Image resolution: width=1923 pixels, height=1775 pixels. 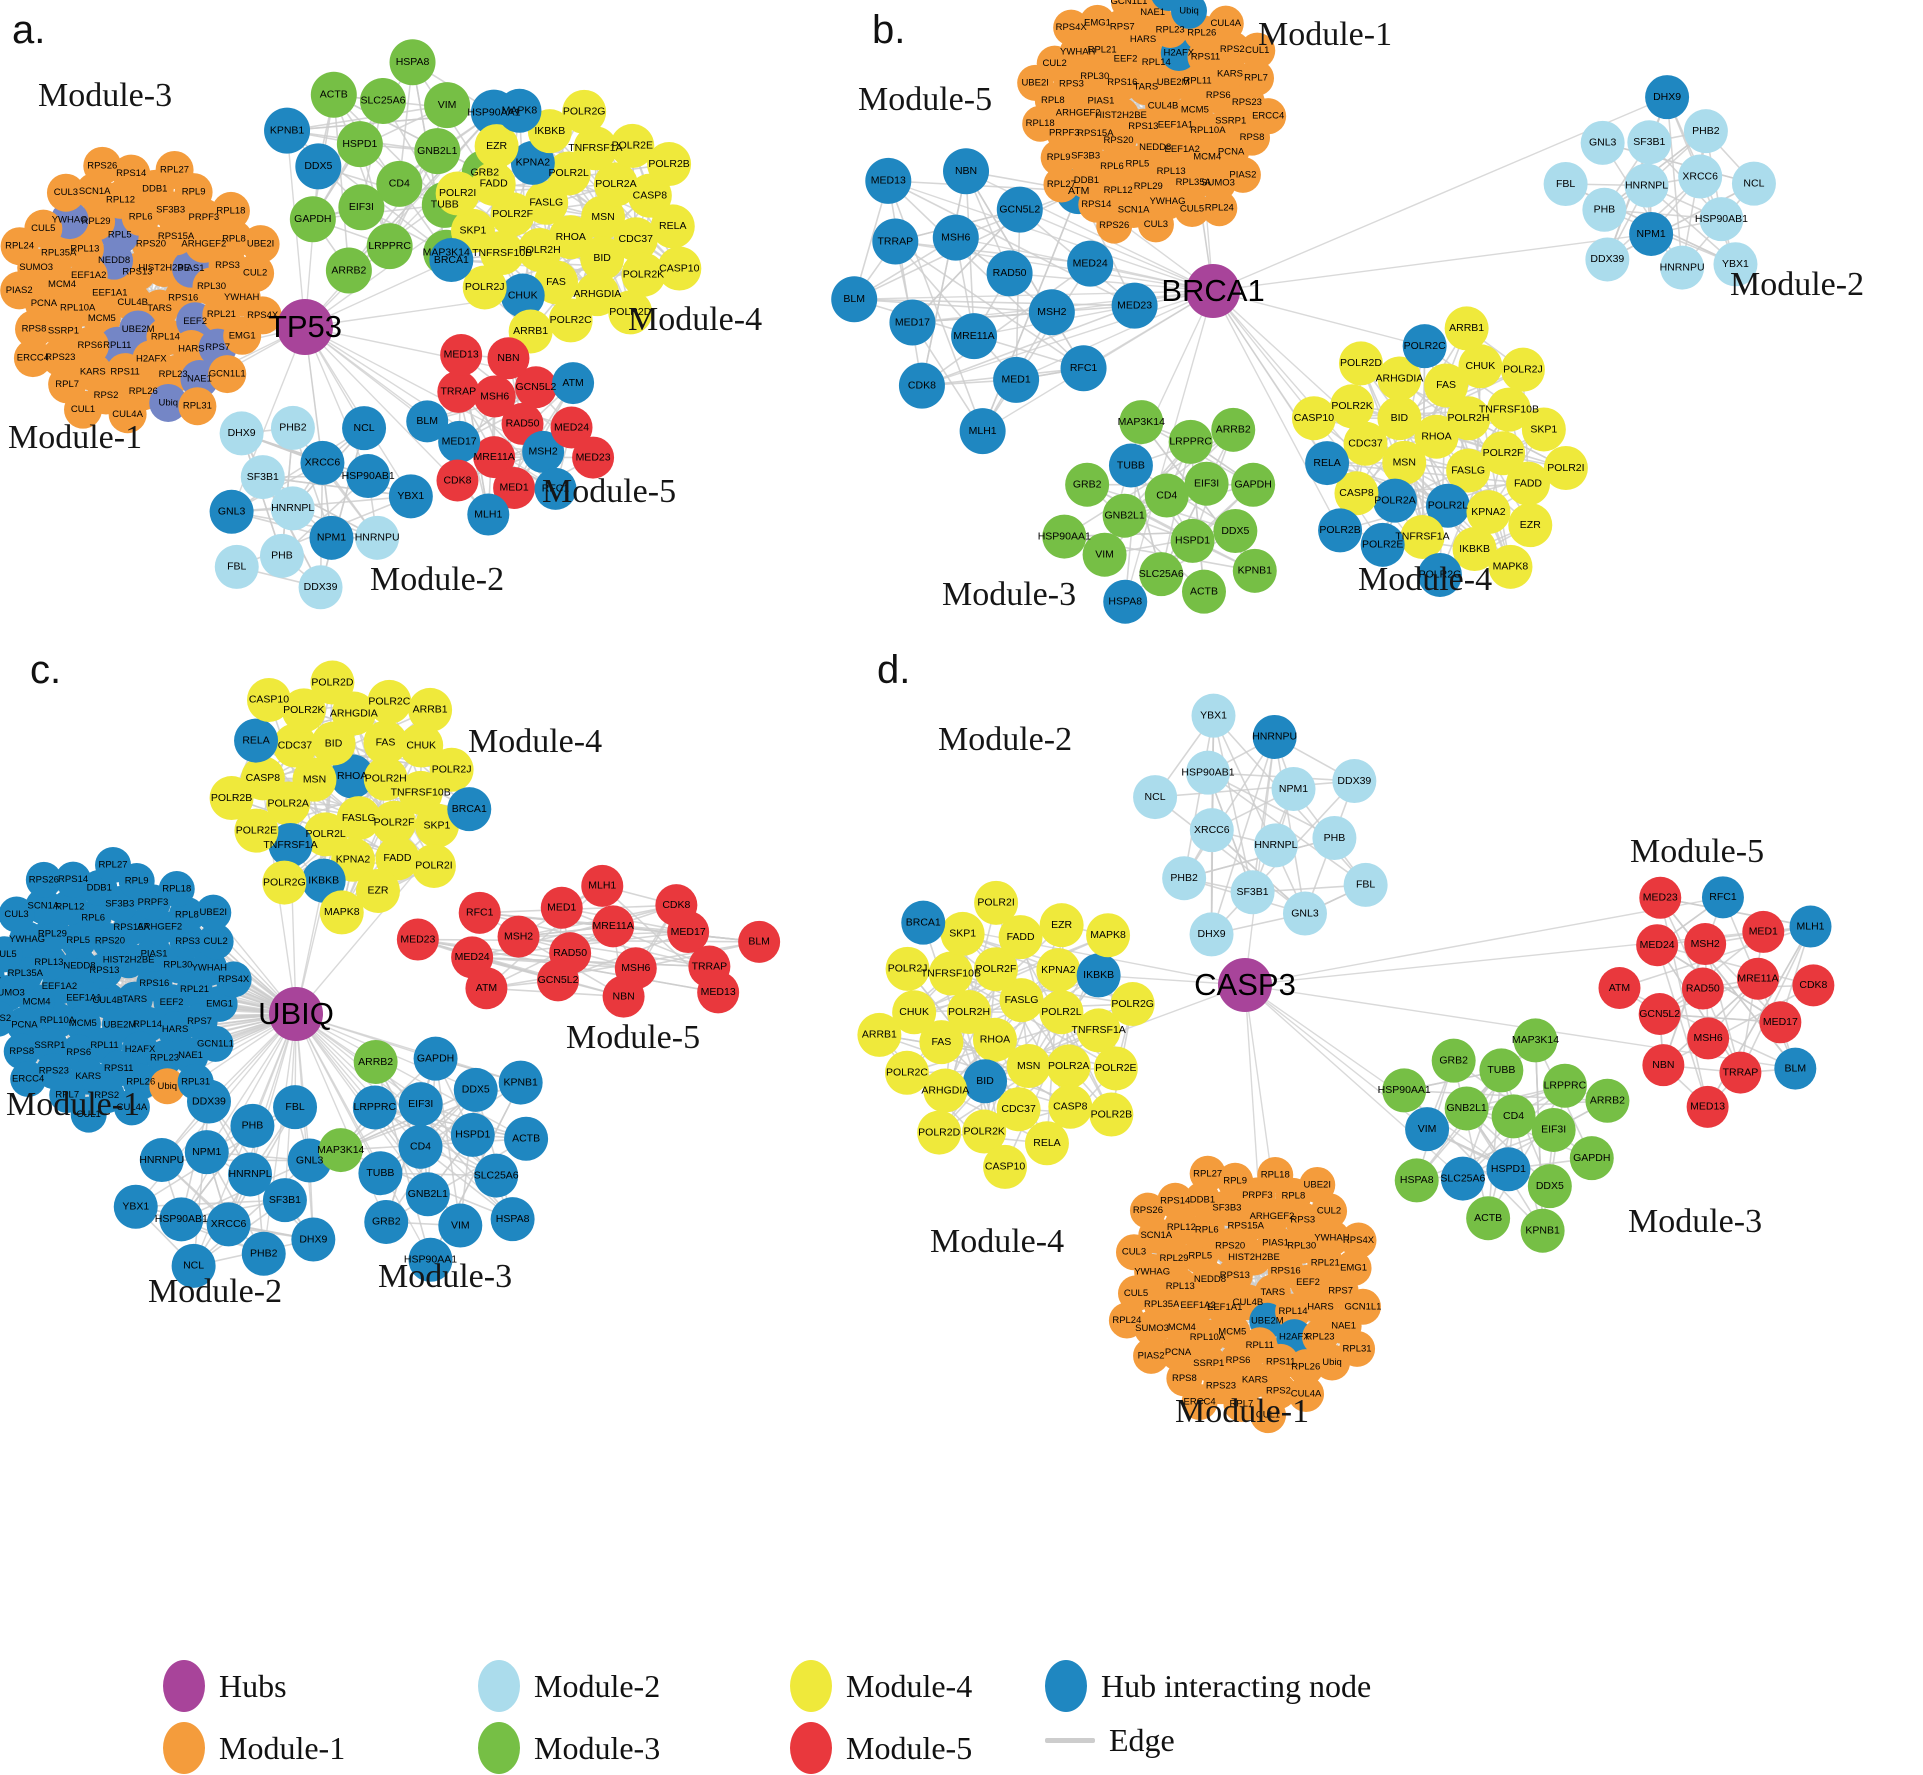 I want to click on node-CDC37, so click(x=294, y=745).